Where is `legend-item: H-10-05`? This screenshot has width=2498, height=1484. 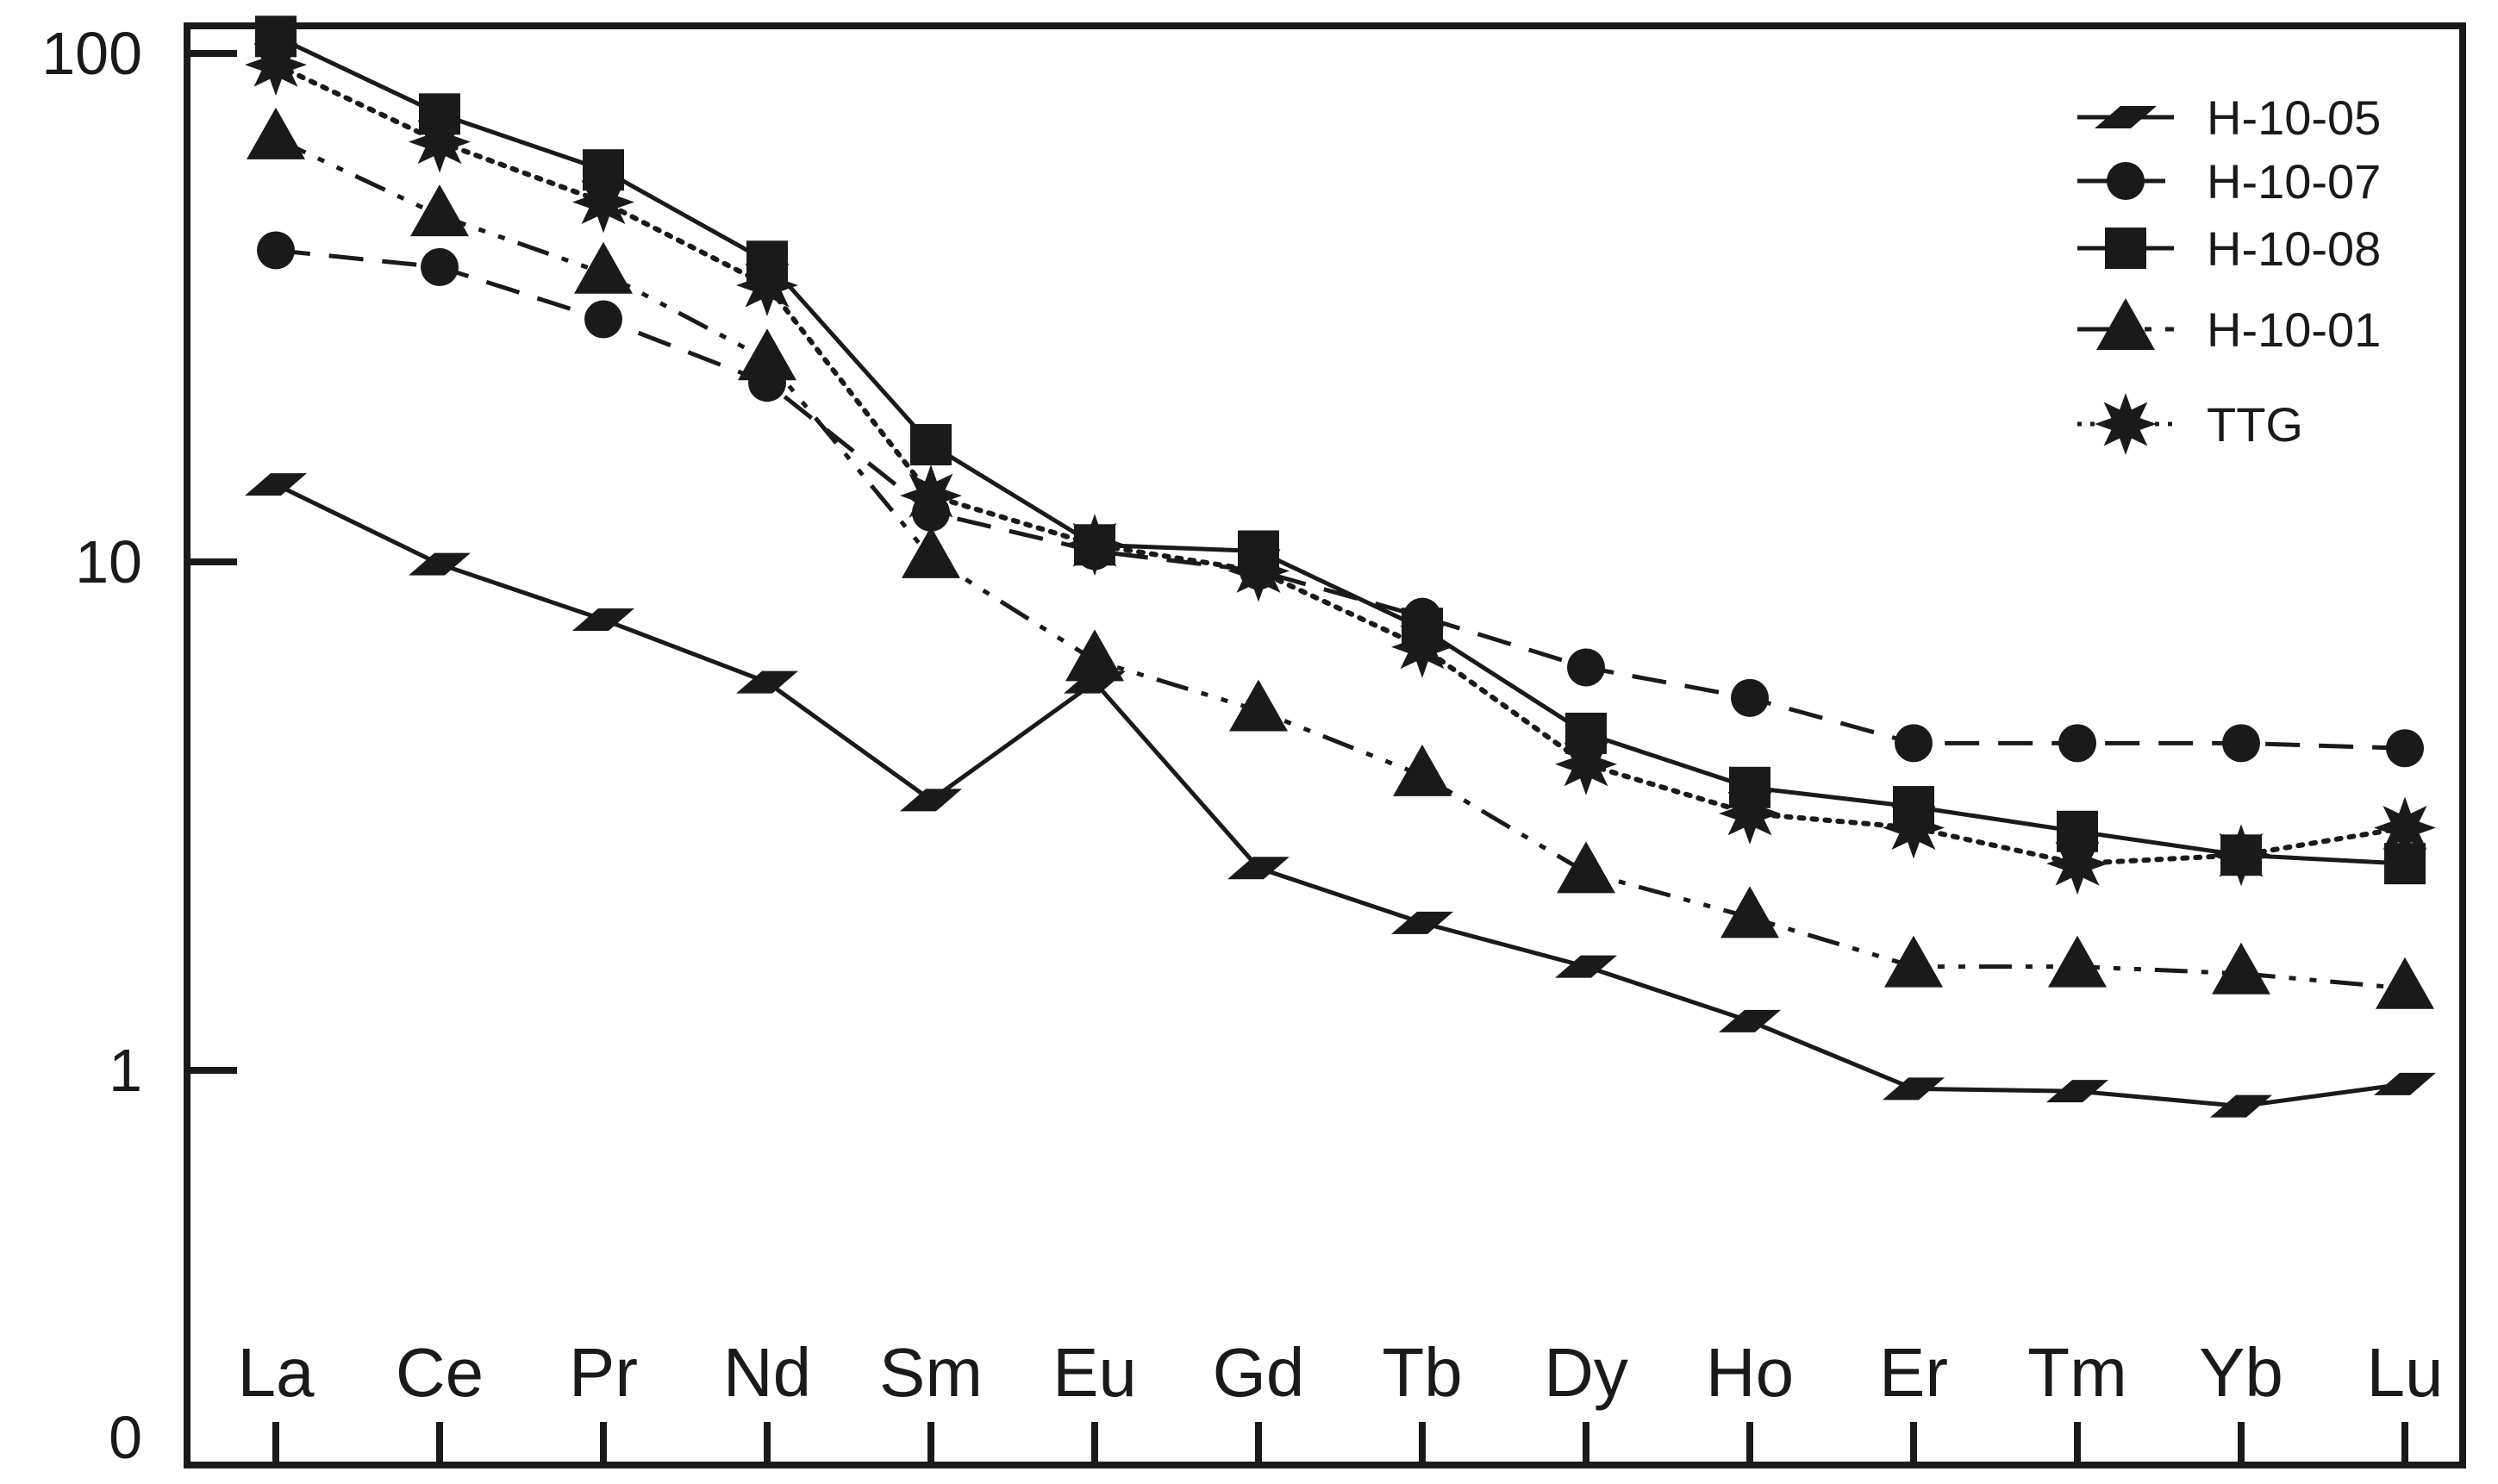
legend-item: H-10-05 is located at coordinates (2229, 117).